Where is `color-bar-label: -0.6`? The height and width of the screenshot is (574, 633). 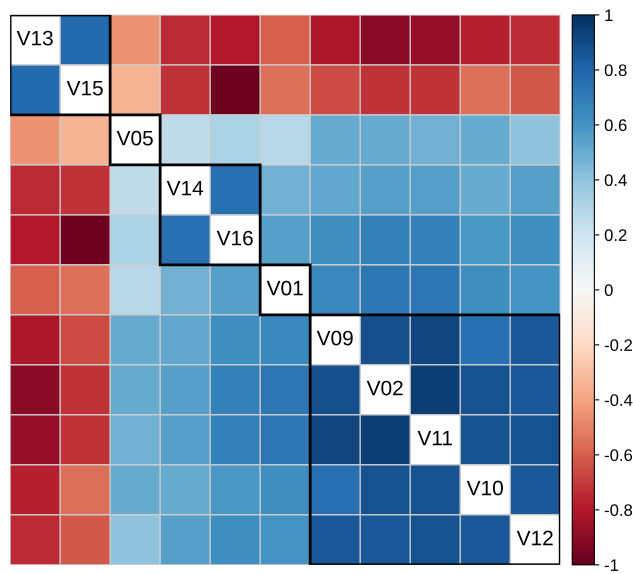
color-bar-label: -0.6 is located at coordinates (618, 455).